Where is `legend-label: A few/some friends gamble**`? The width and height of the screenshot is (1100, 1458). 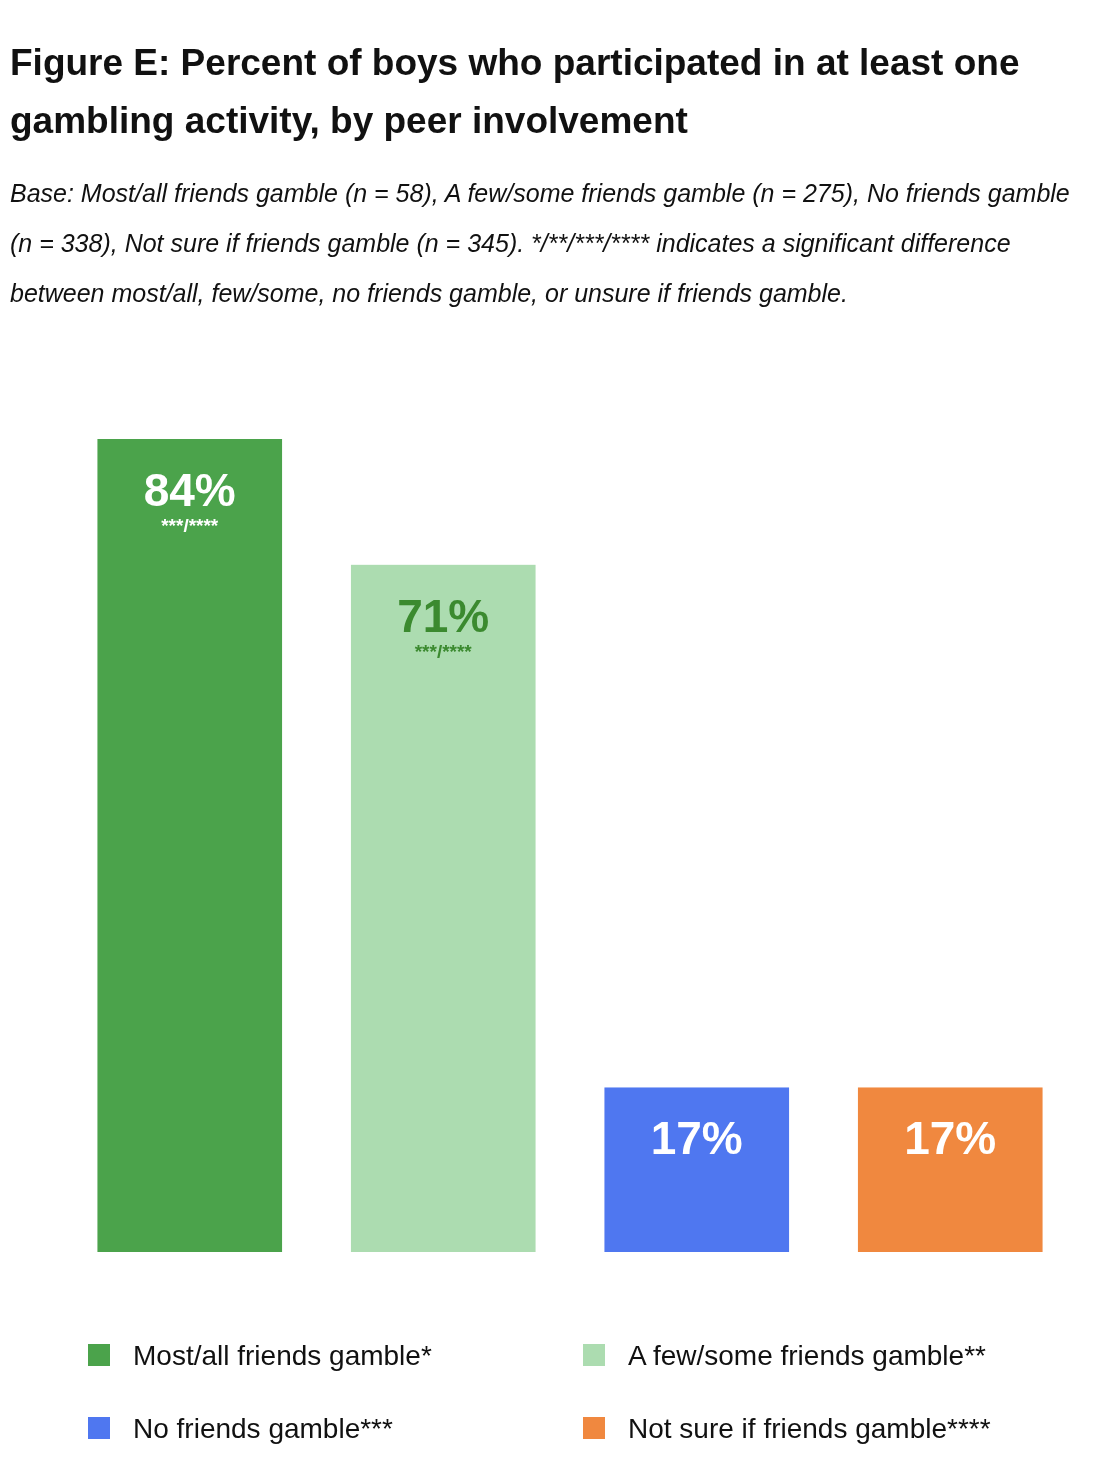
legend-label: A few/some friends gamble** is located at coordinates (807, 1355).